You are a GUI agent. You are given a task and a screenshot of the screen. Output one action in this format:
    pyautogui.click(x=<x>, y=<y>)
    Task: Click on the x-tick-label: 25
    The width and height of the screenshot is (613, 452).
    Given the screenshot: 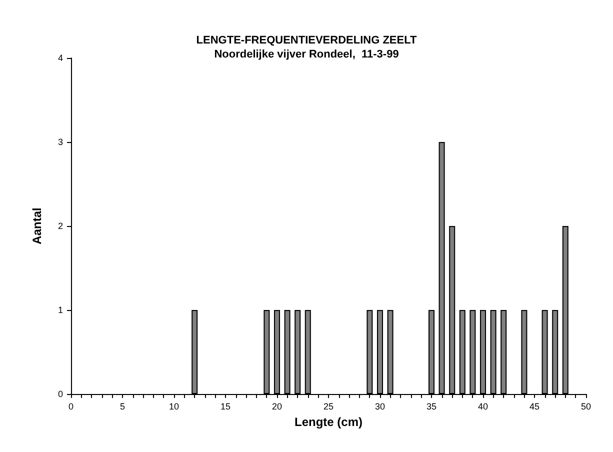 What is the action you would take?
    pyautogui.click(x=328, y=407)
    